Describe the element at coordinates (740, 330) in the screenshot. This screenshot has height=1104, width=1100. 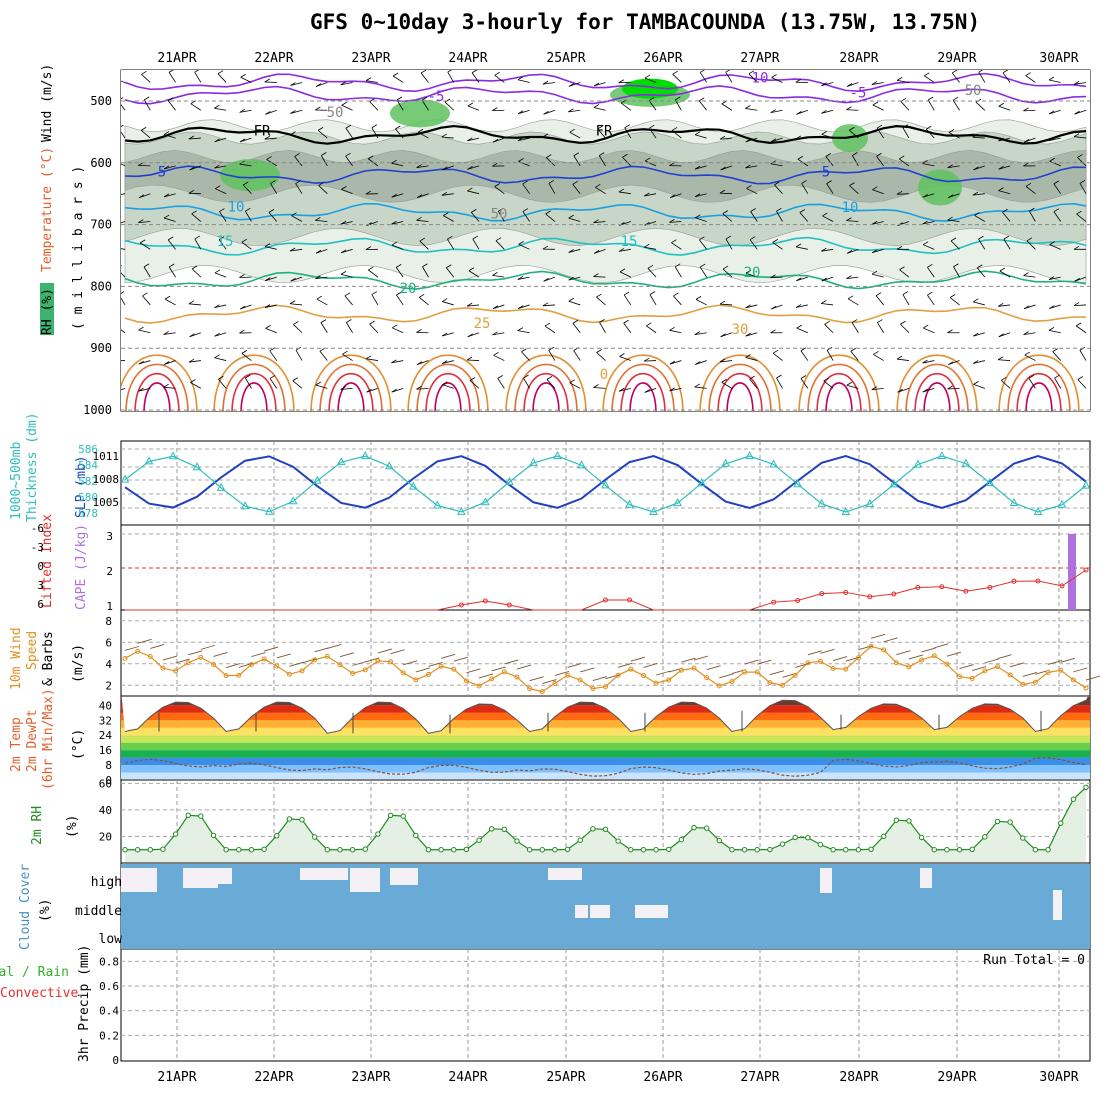
I see `contour-label: 30` at that location.